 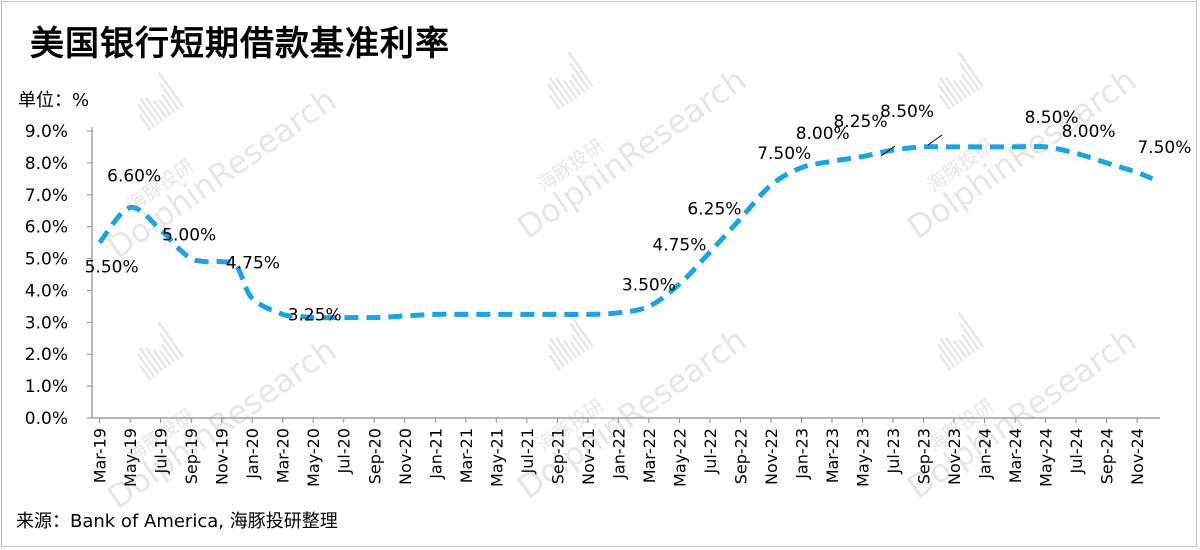 I want to click on x-tick-label: Nov-20, so click(x=405, y=456).